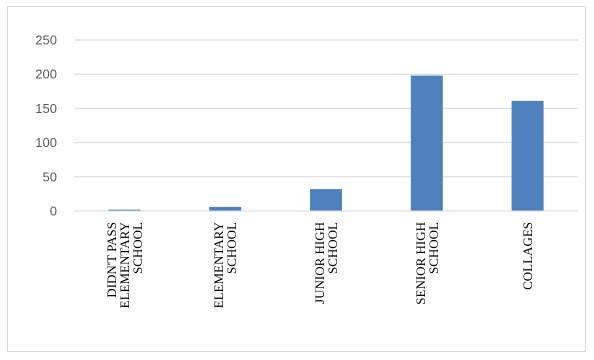  I want to click on x-category-label: COLLAGES, so click(527, 256).